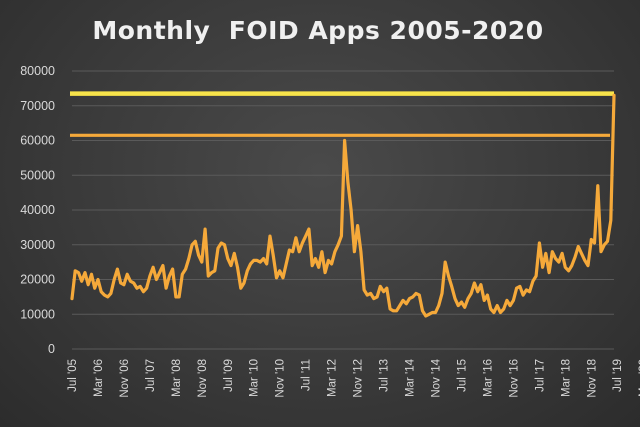 The width and height of the screenshot is (640, 427). What do you see at coordinates (462, 375) in the screenshot?
I see `x-tick-label: Jul '15` at bounding box center [462, 375].